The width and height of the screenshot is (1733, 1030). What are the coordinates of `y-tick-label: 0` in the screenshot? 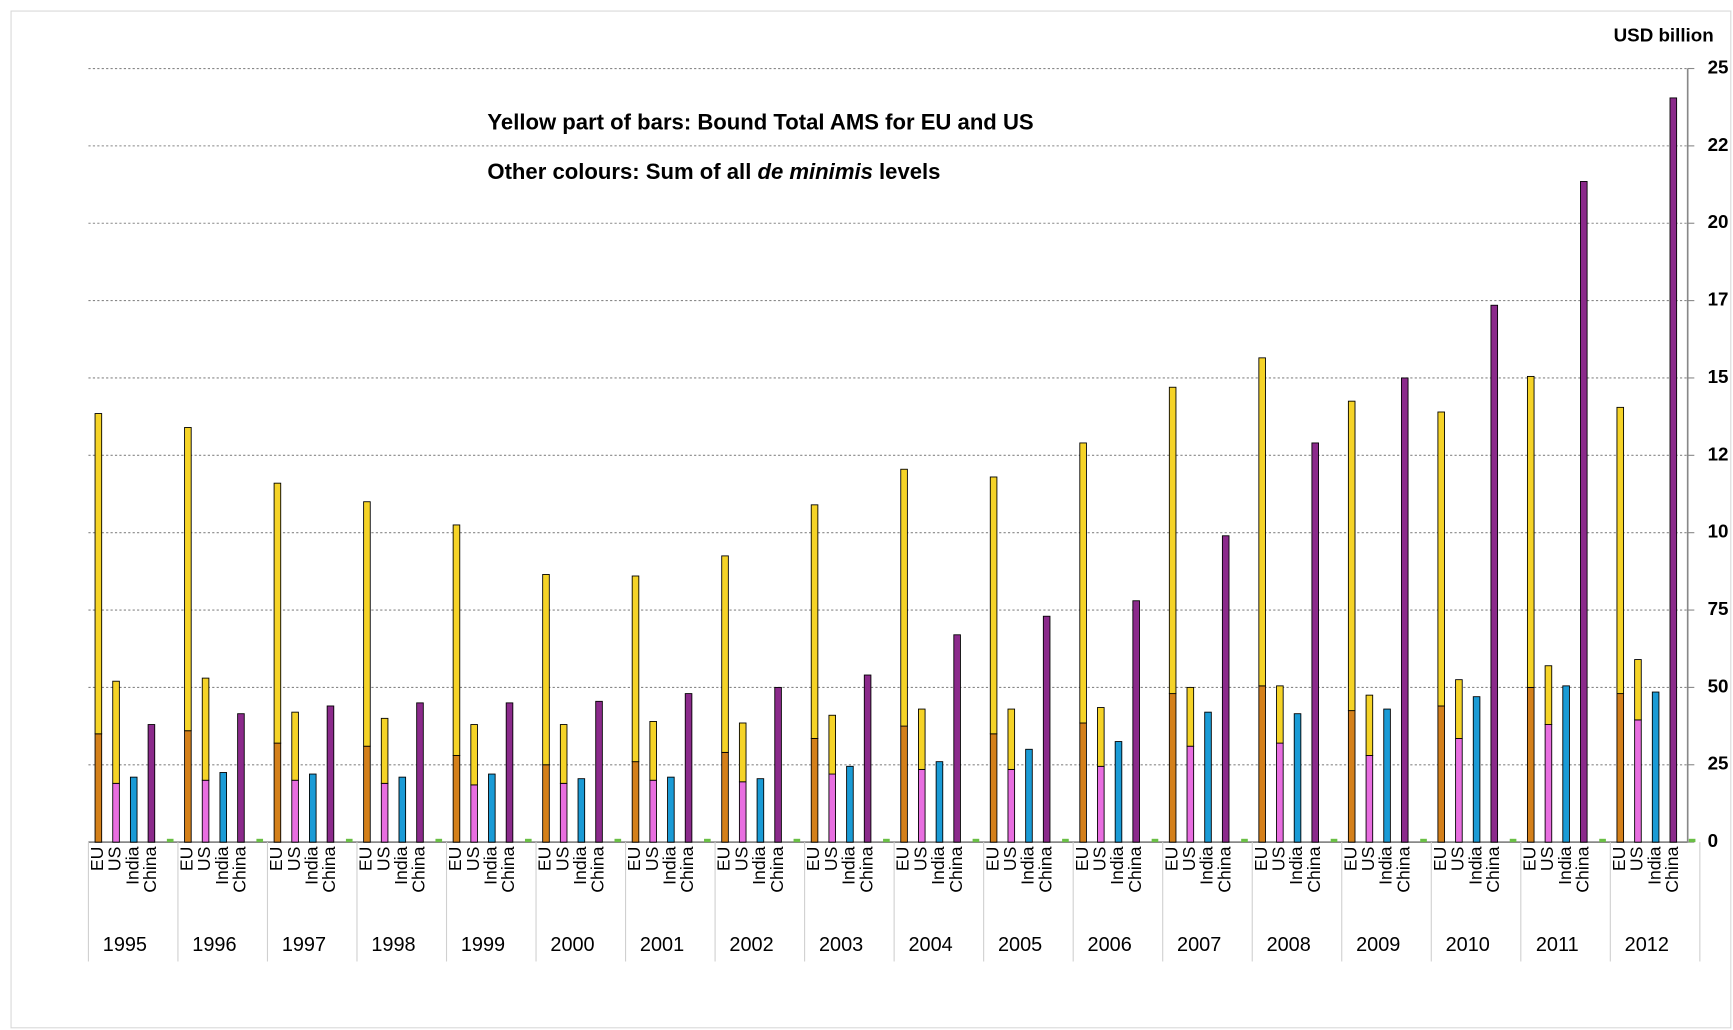 It's located at (1713, 840).